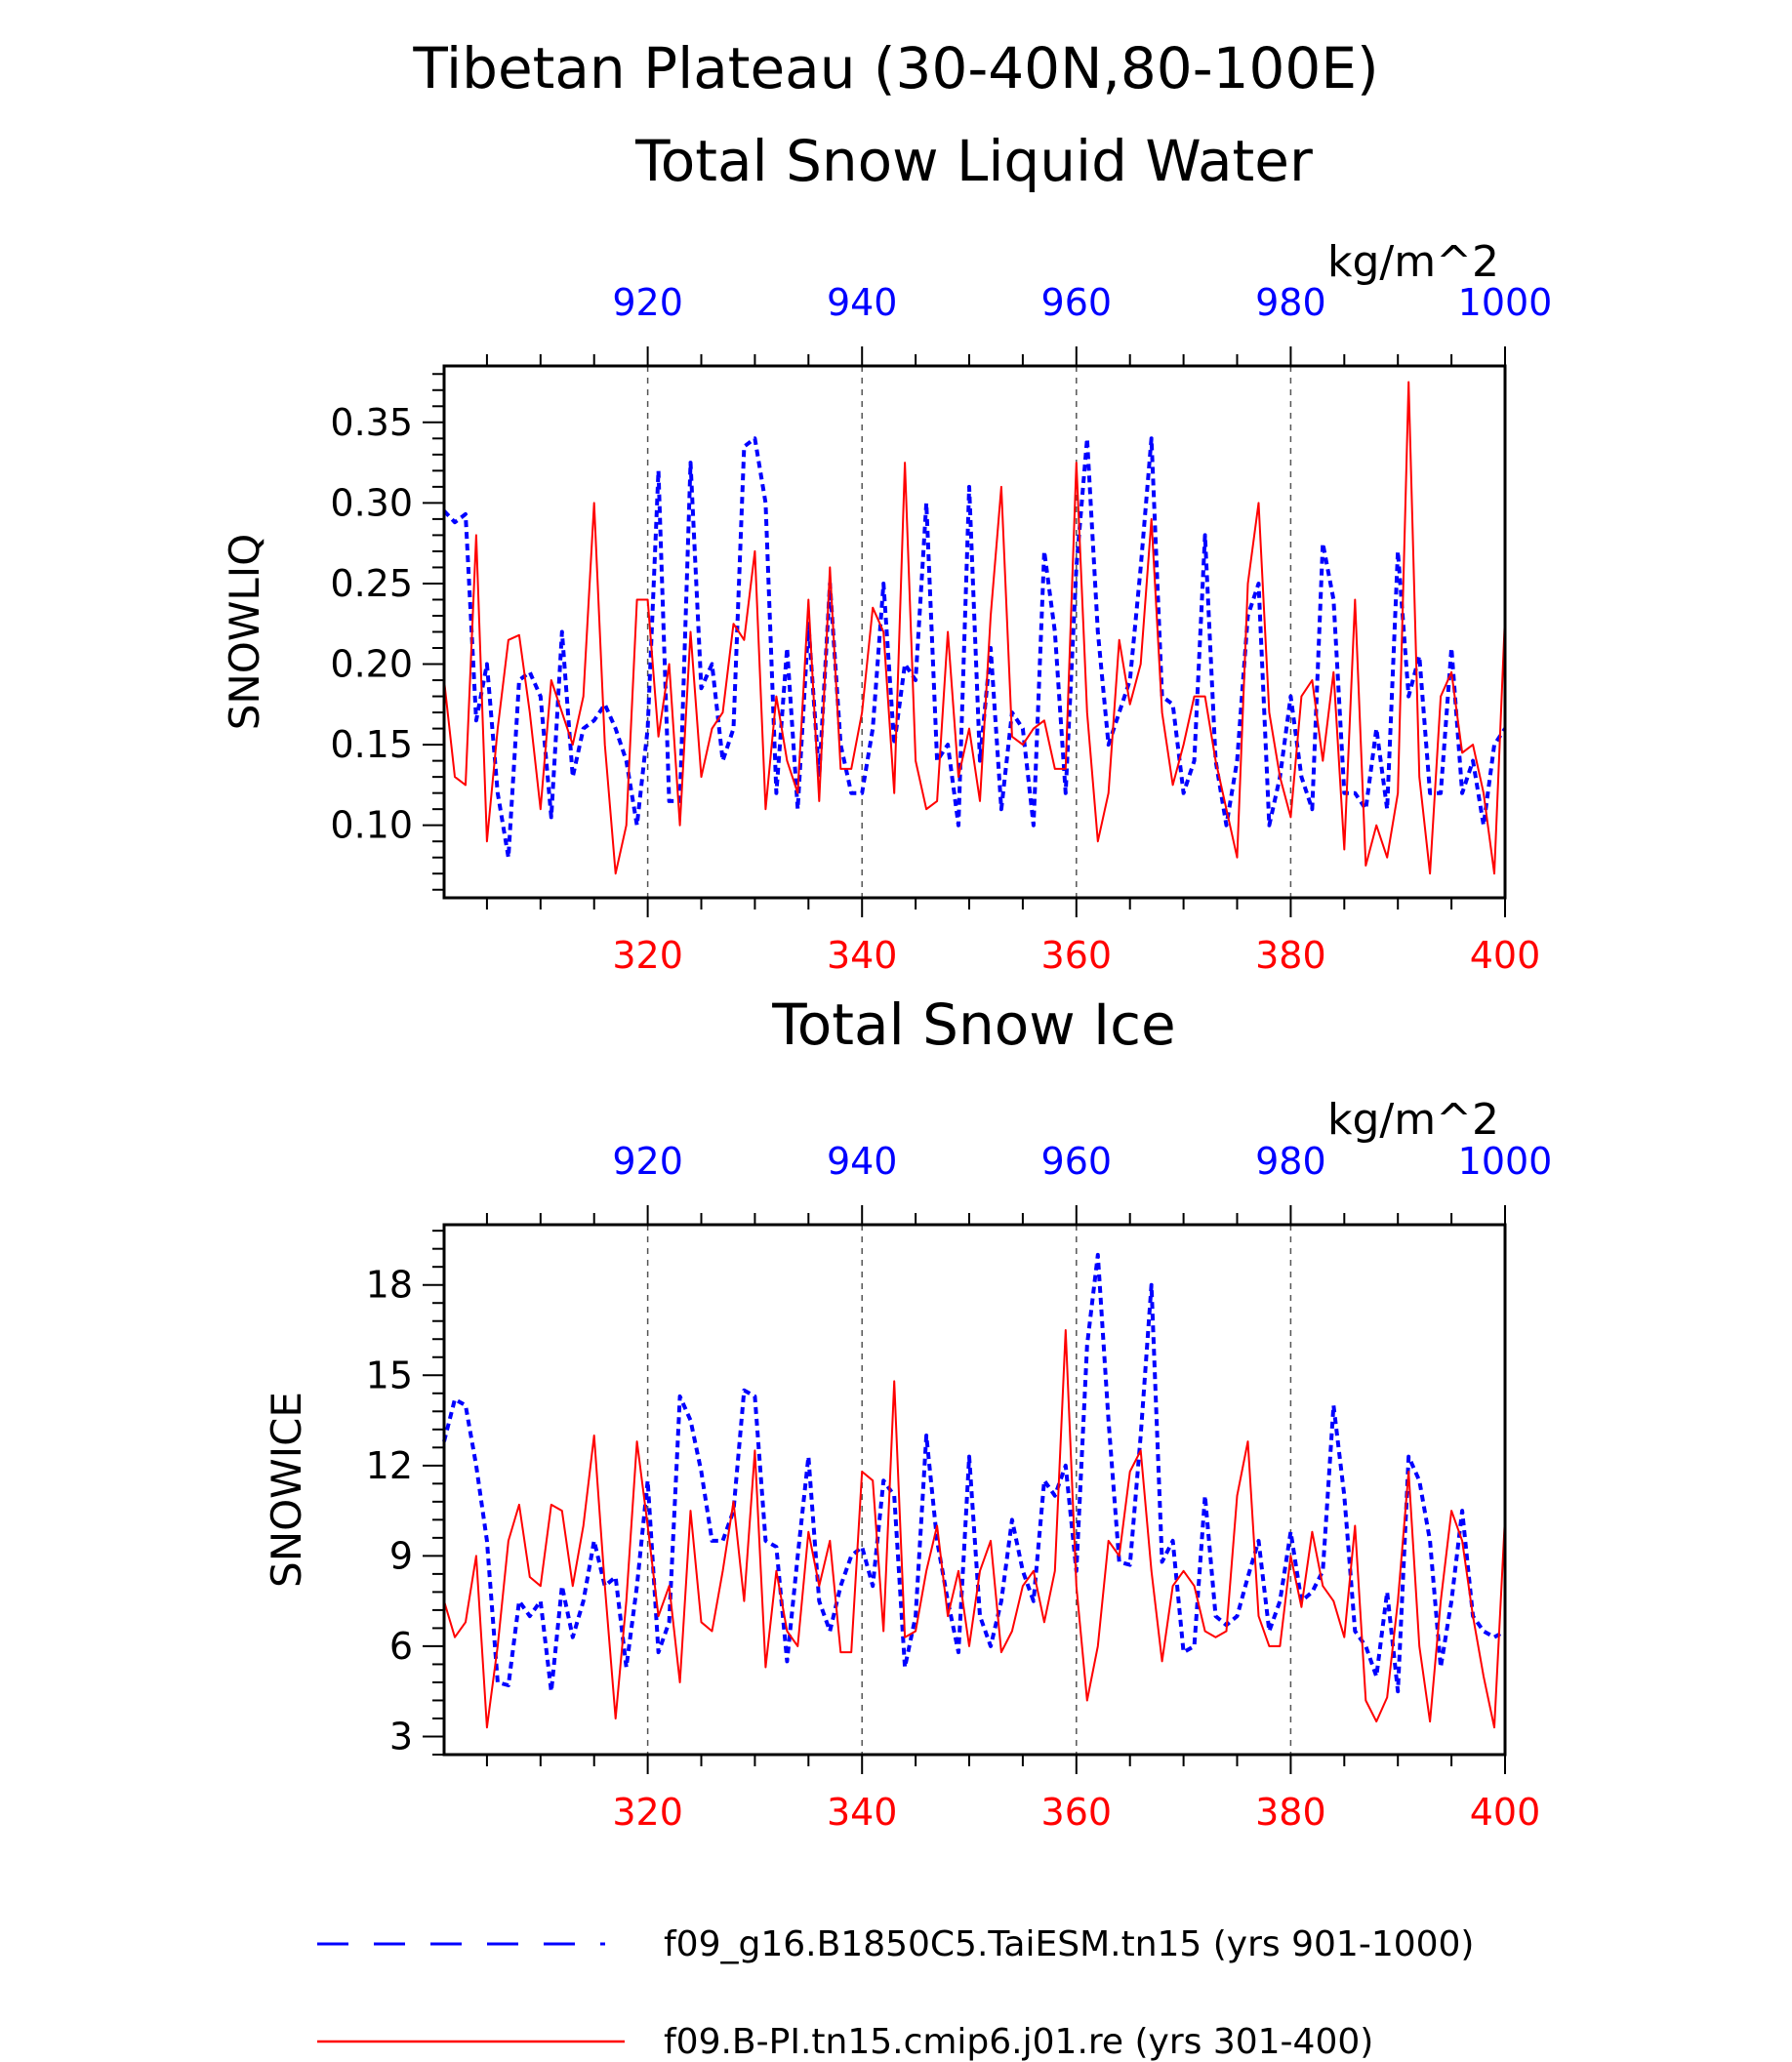 This screenshot has height=2062, width=1792. I want to click on snowice-xtick-label-top: 940, so click(862, 1161).